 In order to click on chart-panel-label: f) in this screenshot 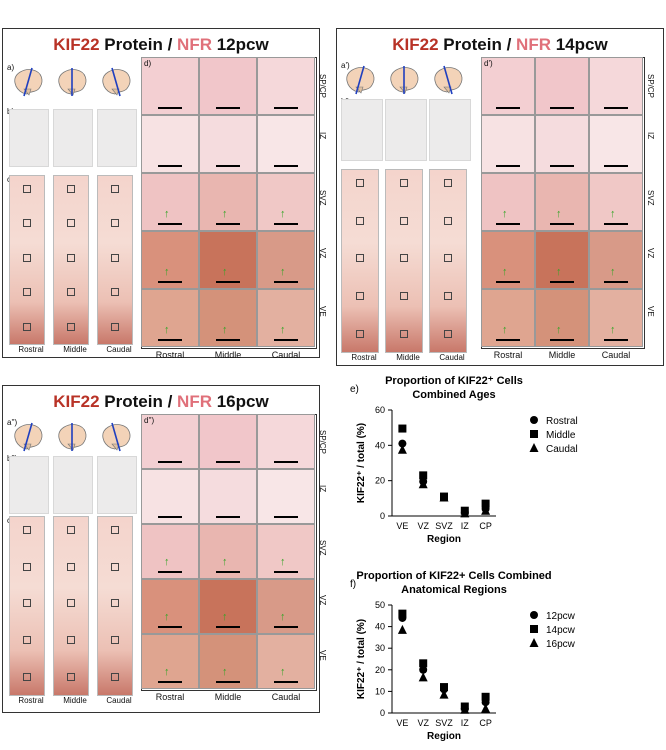, I will do `click(353, 584)`.